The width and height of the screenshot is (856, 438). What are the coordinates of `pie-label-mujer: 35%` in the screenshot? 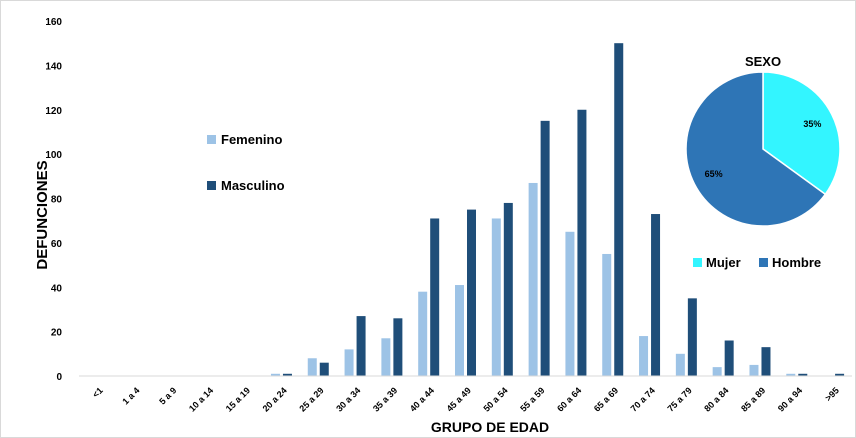 It's located at (812, 124).